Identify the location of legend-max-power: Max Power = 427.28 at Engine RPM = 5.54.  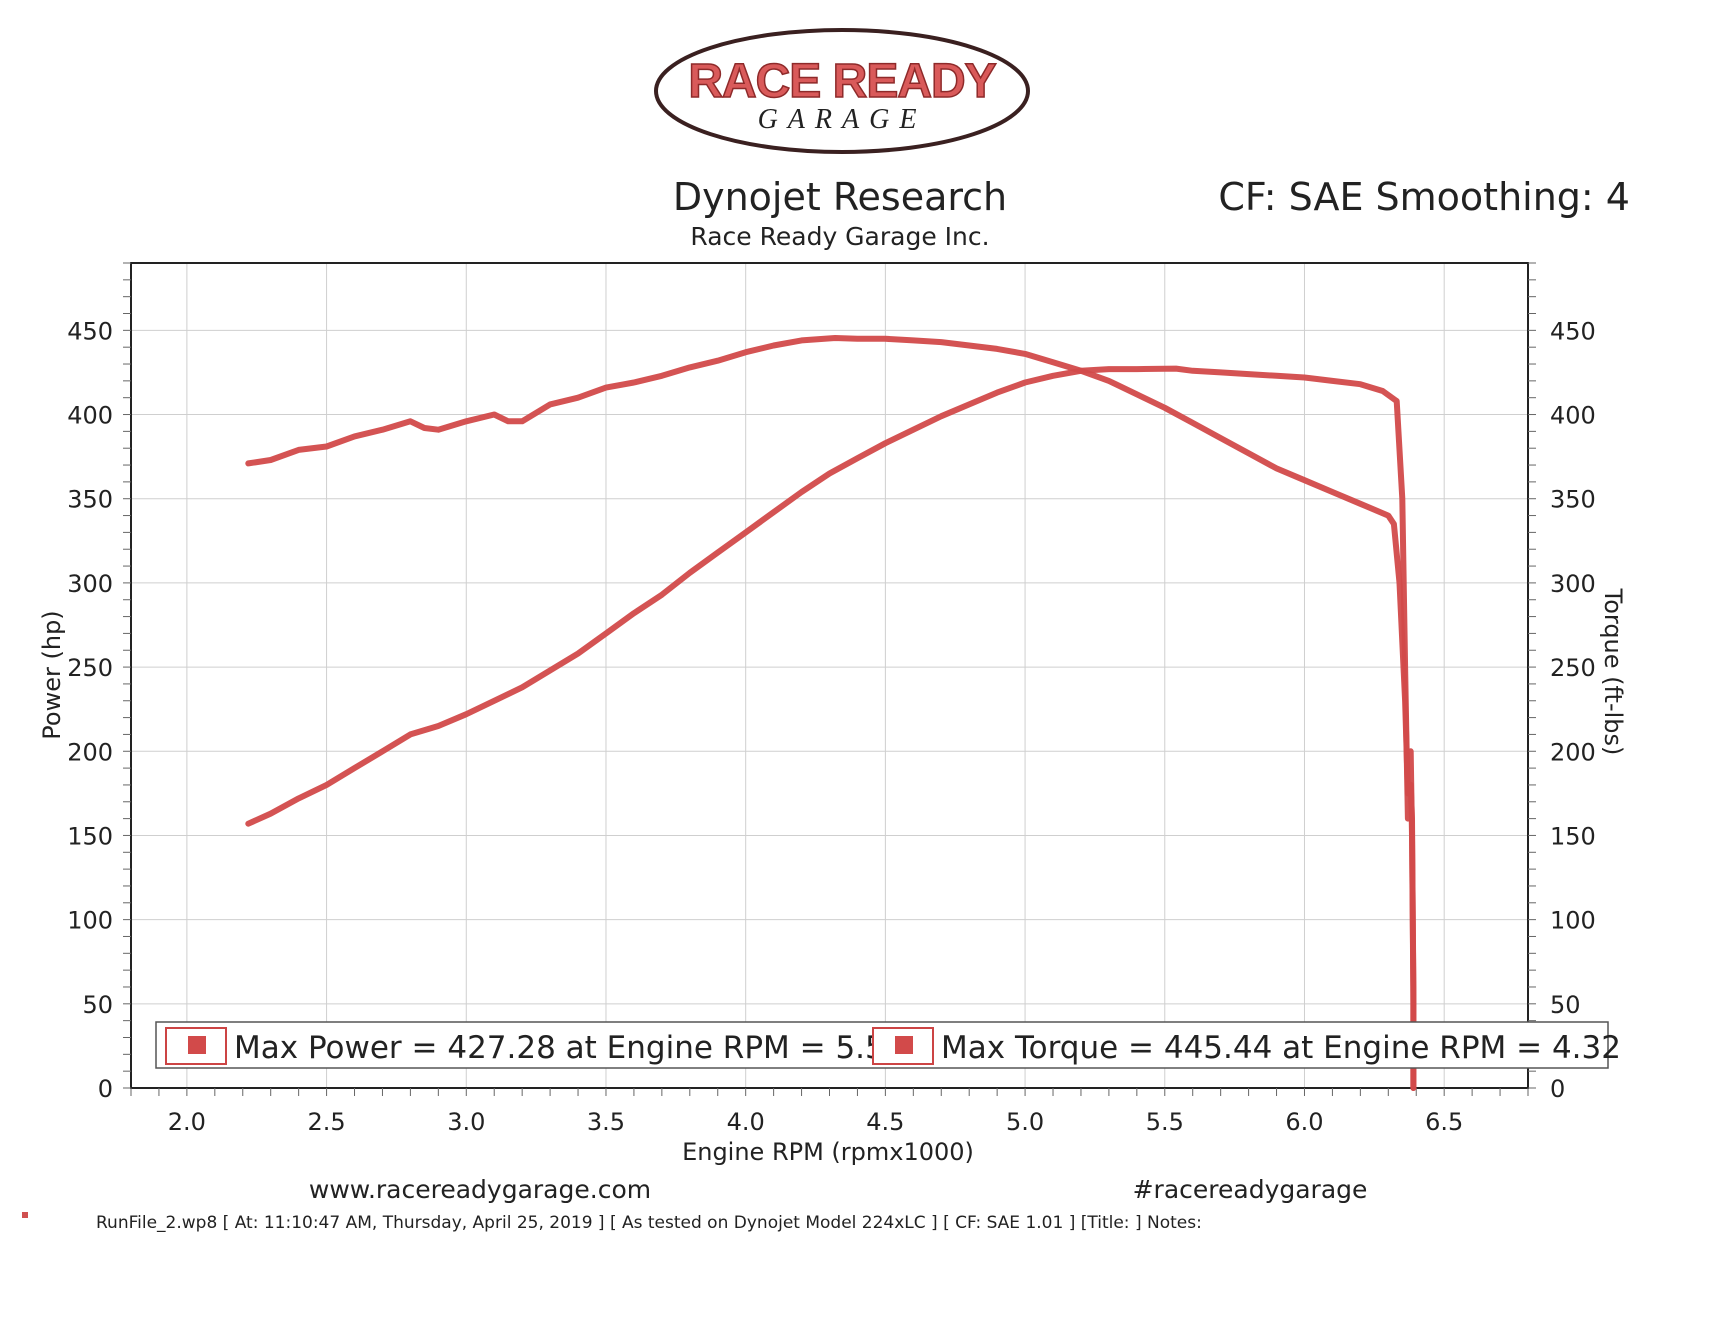
(569, 1048).